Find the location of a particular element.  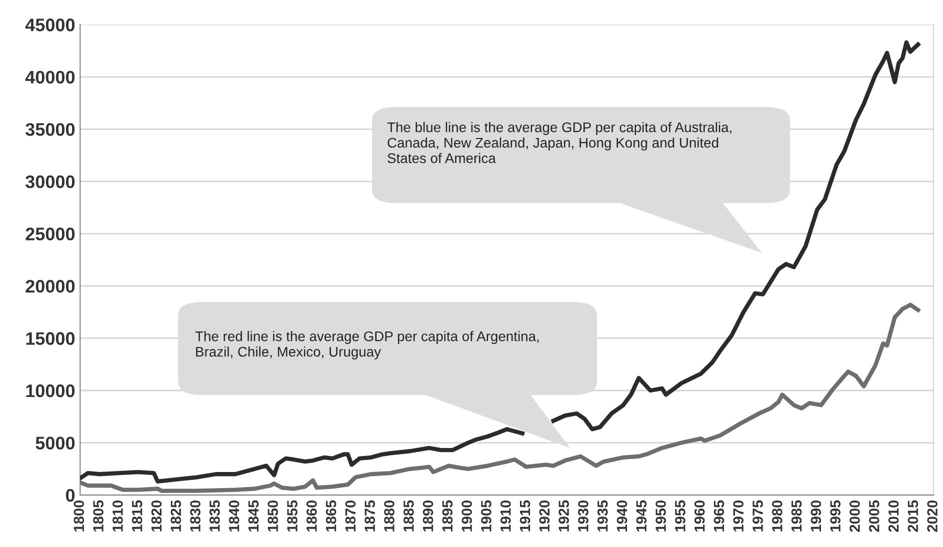

x-tick-label: 1865 is located at coordinates (331, 516).